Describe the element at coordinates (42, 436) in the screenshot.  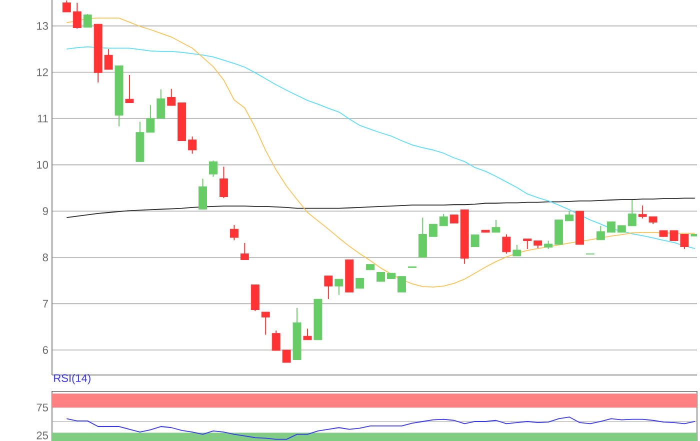
I see `y-tick-label: 25` at that location.